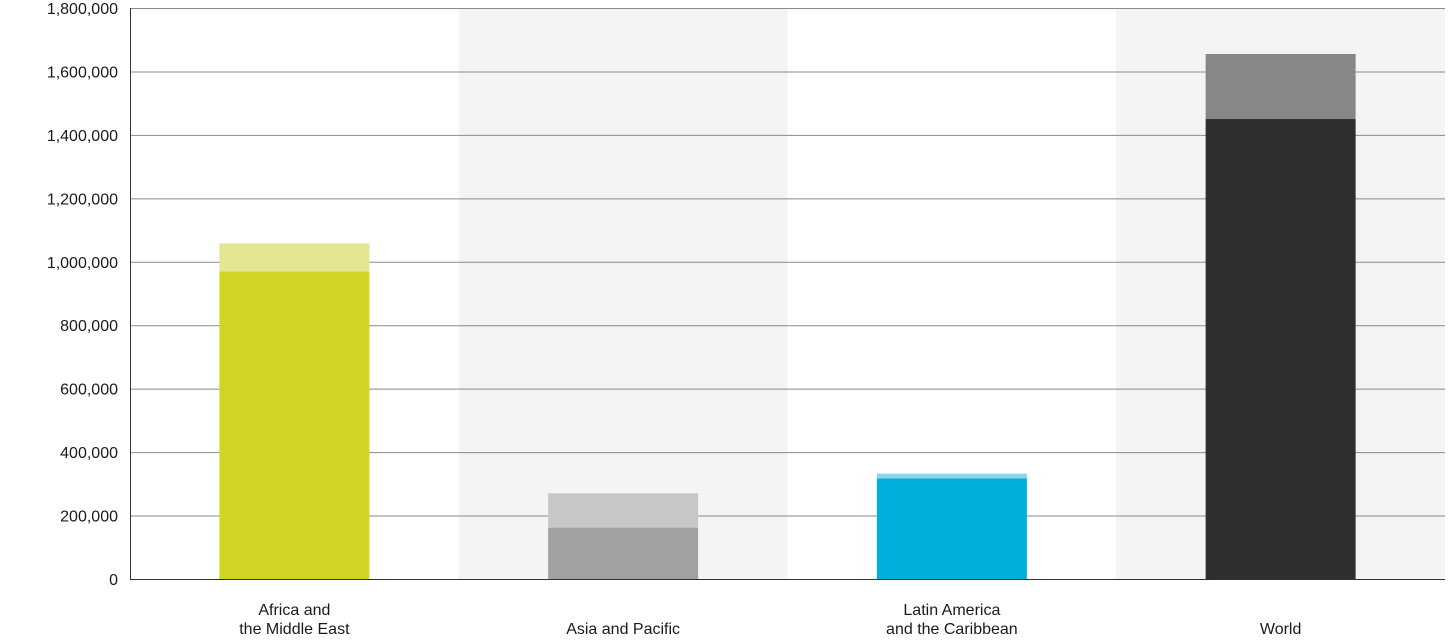 This screenshot has height=642, width=1453. What do you see at coordinates (82, 72) in the screenshot?
I see `y-tick-label: 1,600,000` at bounding box center [82, 72].